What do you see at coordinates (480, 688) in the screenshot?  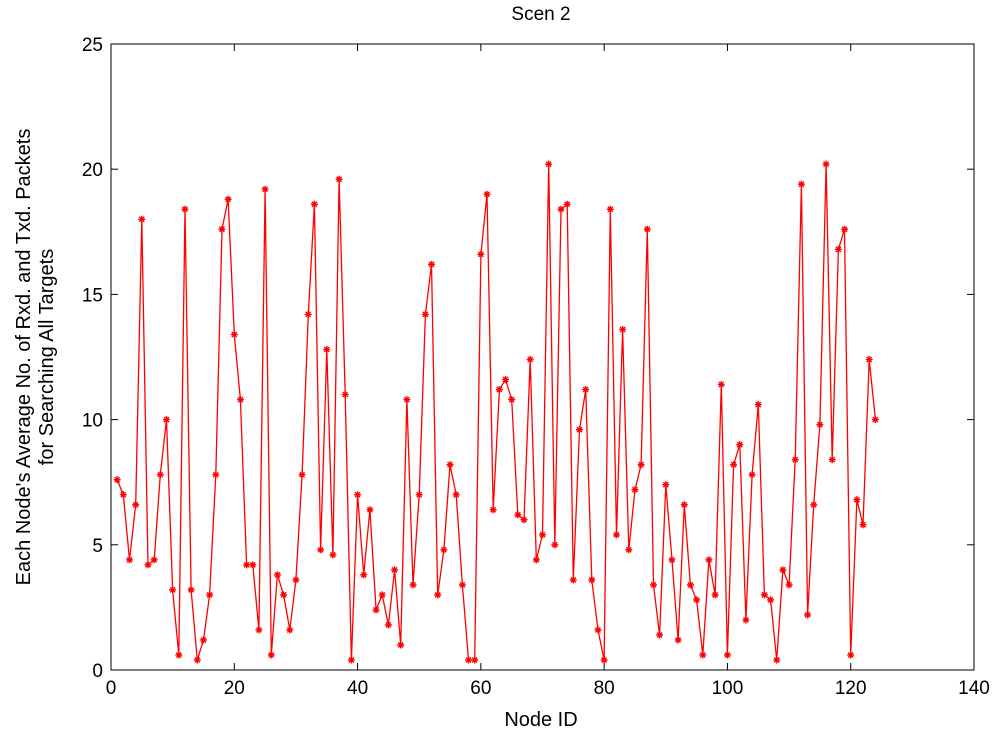 I see `x-tick-label: 60` at bounding box center [480, 688].